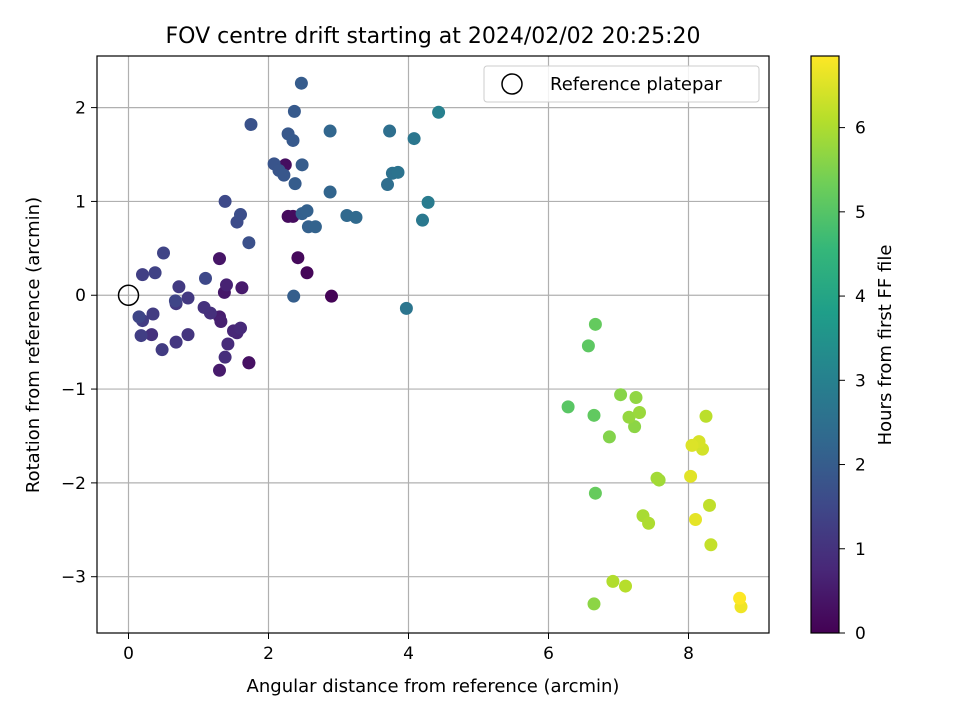 The height and width of the screenshot is (725, 960). I want to click on colorbar-tick-label: 4, so click(860, 297).